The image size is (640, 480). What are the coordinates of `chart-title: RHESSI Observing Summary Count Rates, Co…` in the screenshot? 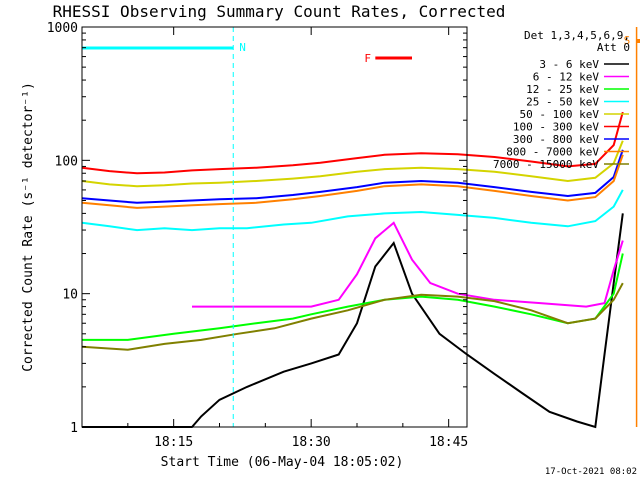 It's located at (279, 11).